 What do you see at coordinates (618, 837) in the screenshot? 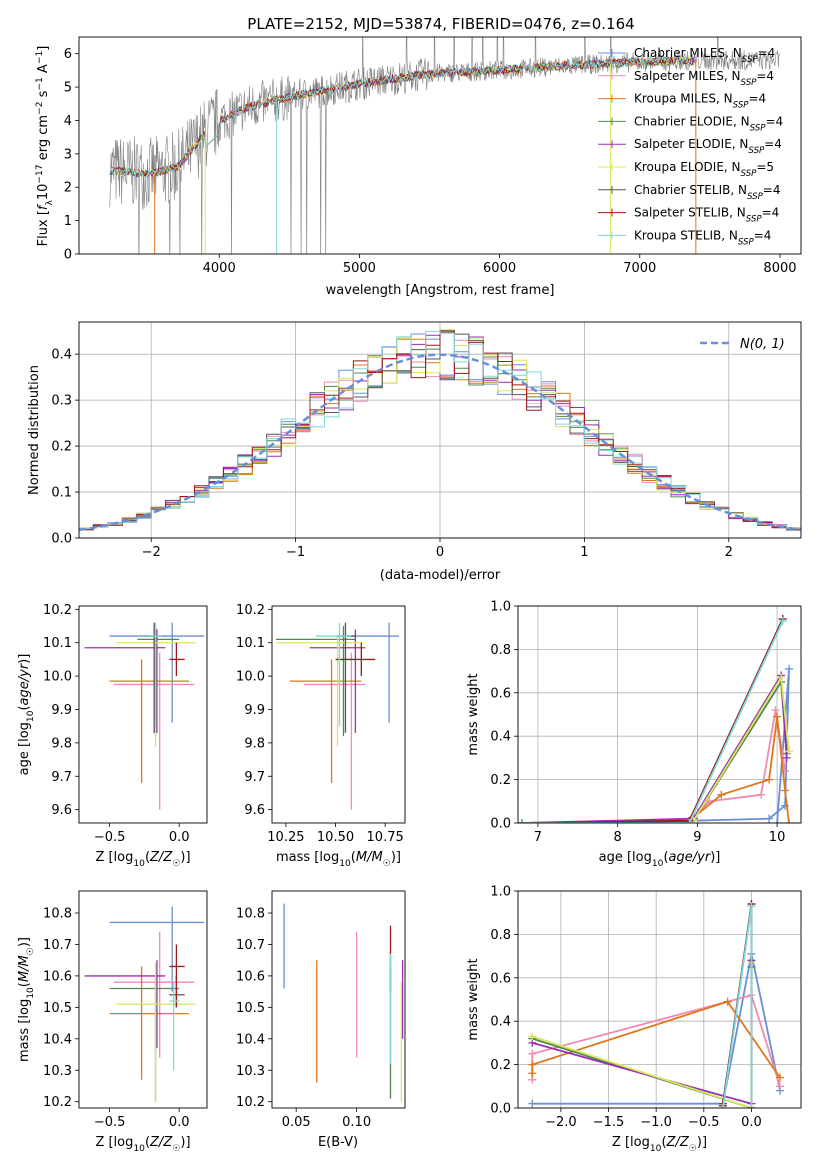
I see `x-tick-label: 8` at bounding box center [618, 837].